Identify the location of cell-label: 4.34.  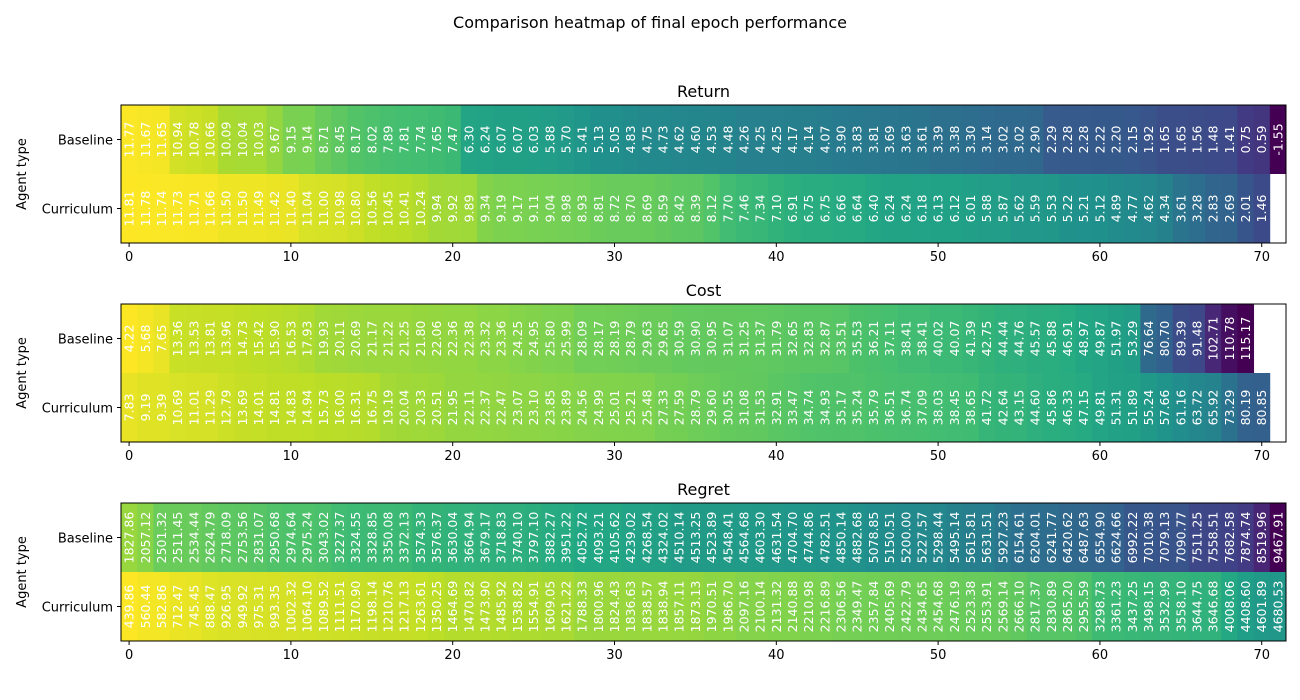
(1164, 209).